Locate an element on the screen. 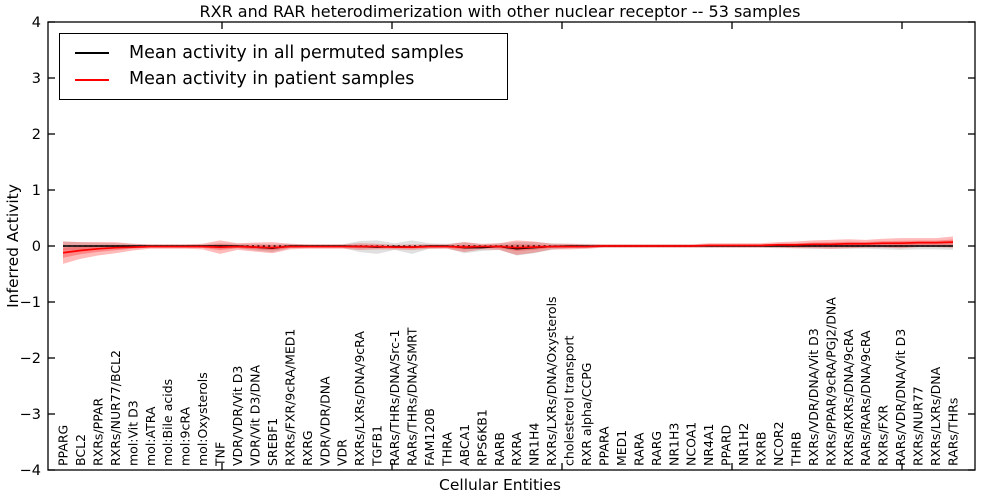 The height and width of the screenshot is (500, 1000). legend-entry-permuted: Mean activity in all permuted samples is located at coordinates (291, 52).